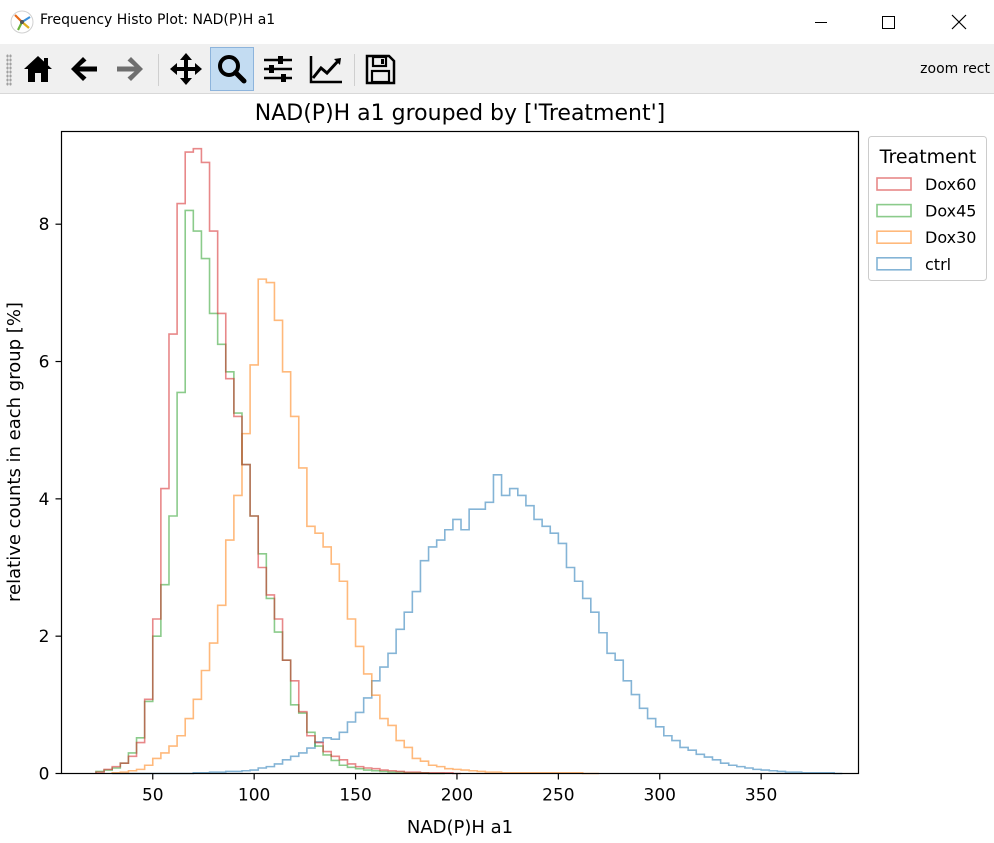 The height and width of the screenshot is (843, 994). I want to click on configure-subplots-button, so click(278, 69).